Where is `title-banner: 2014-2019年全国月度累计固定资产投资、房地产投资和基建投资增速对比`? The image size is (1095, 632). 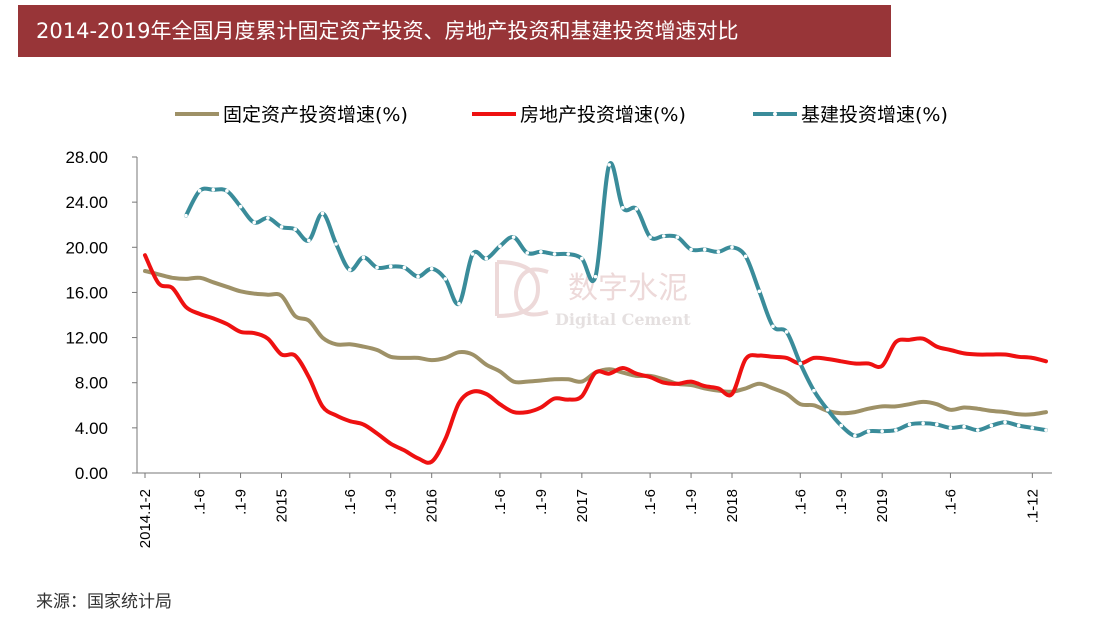
title-banner: 2014-2019年全国月度累计固定资产投资、房地产投资和基建投资增速对比 is located at coordinates (454, 31).